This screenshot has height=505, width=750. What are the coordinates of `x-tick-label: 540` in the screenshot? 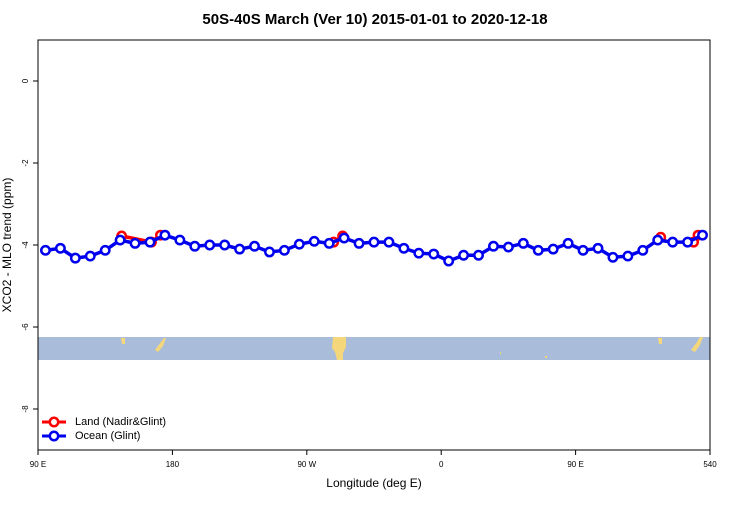 It's located at (710, 464).